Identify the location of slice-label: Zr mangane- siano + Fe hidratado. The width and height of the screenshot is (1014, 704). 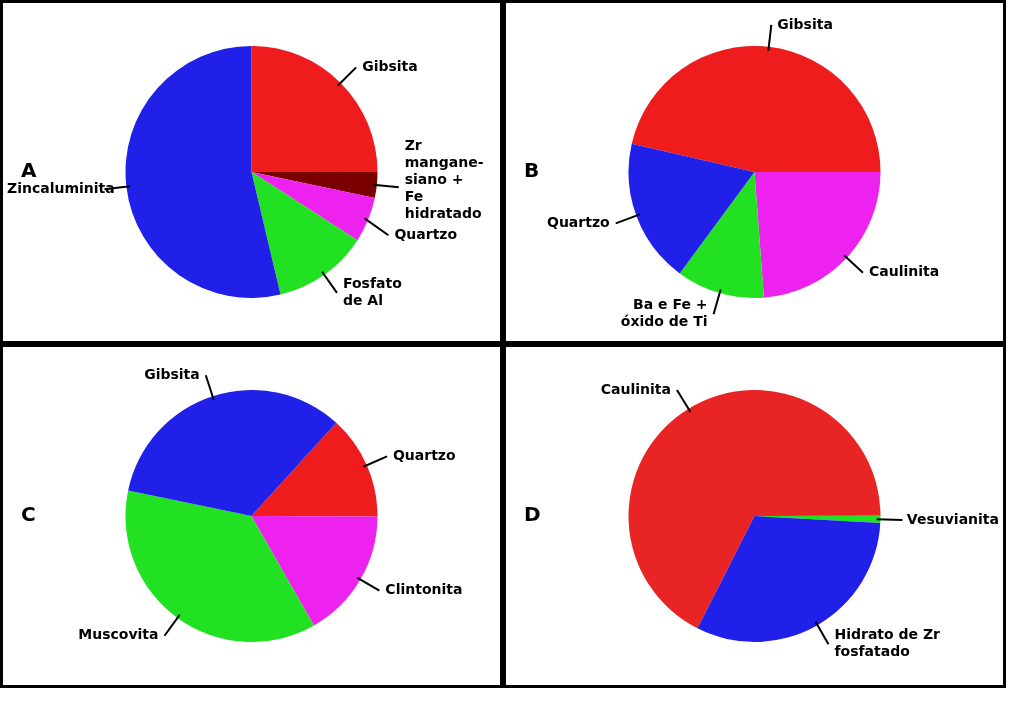
(444, 178).